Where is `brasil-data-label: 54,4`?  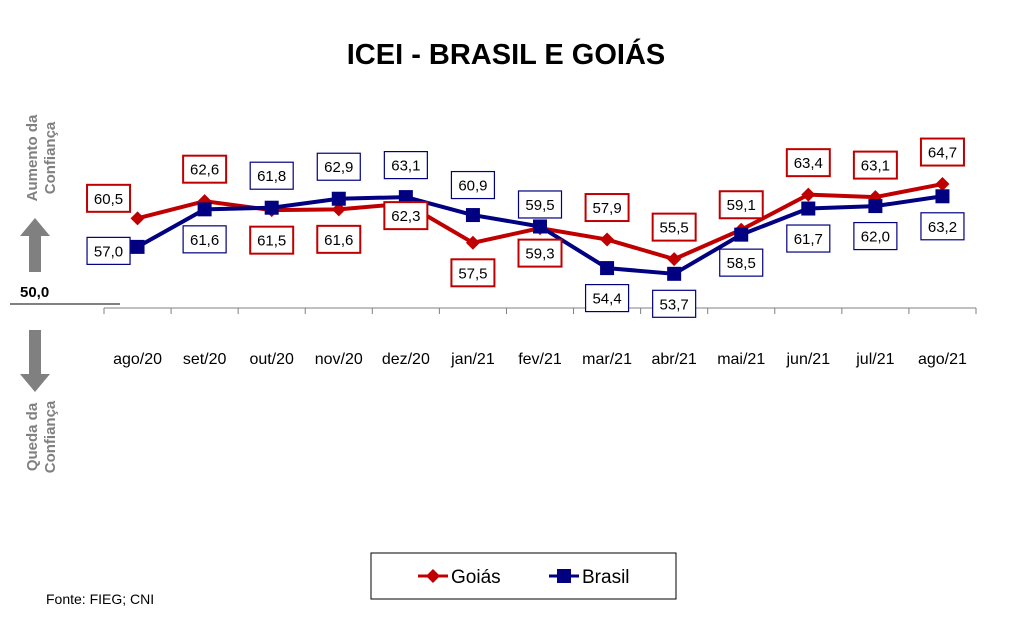 brasil-data-label: 54,4 is located at coordinates (606, 299).